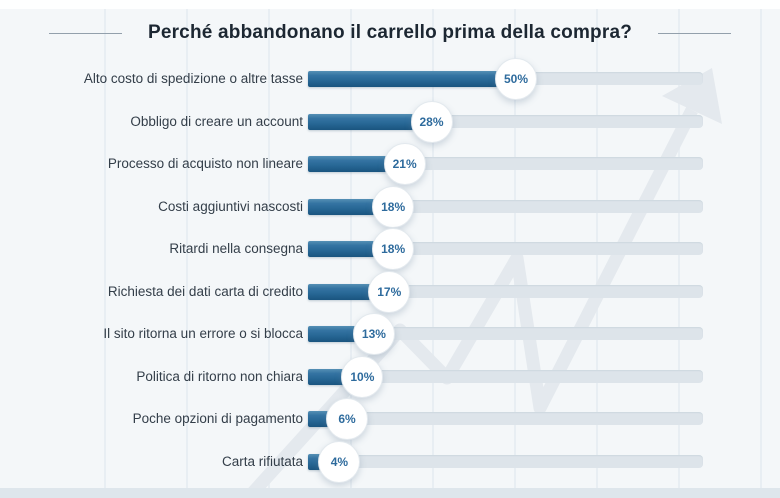  I want to click on bar-label: Ritardi nella consegna, so click(236, 249).